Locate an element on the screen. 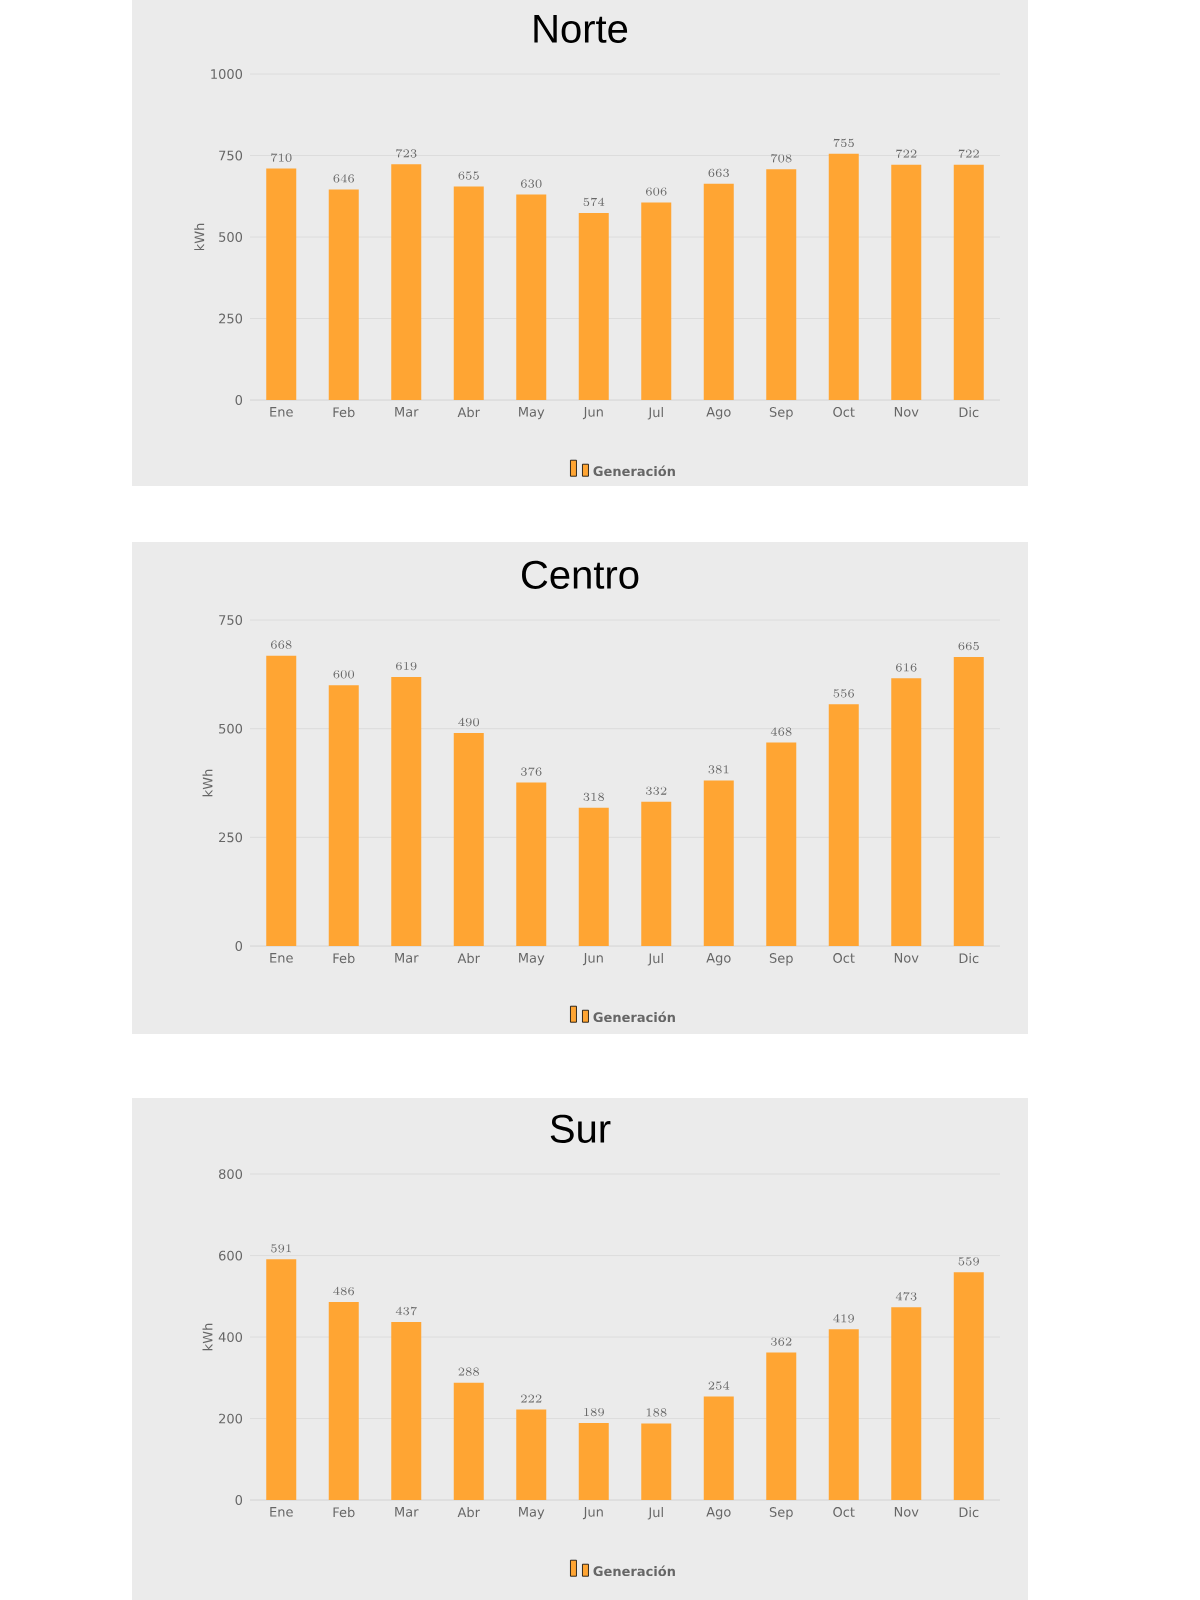 The image size is (1200, 1600). chart-title: Norte is located at coordinates (581, 29).